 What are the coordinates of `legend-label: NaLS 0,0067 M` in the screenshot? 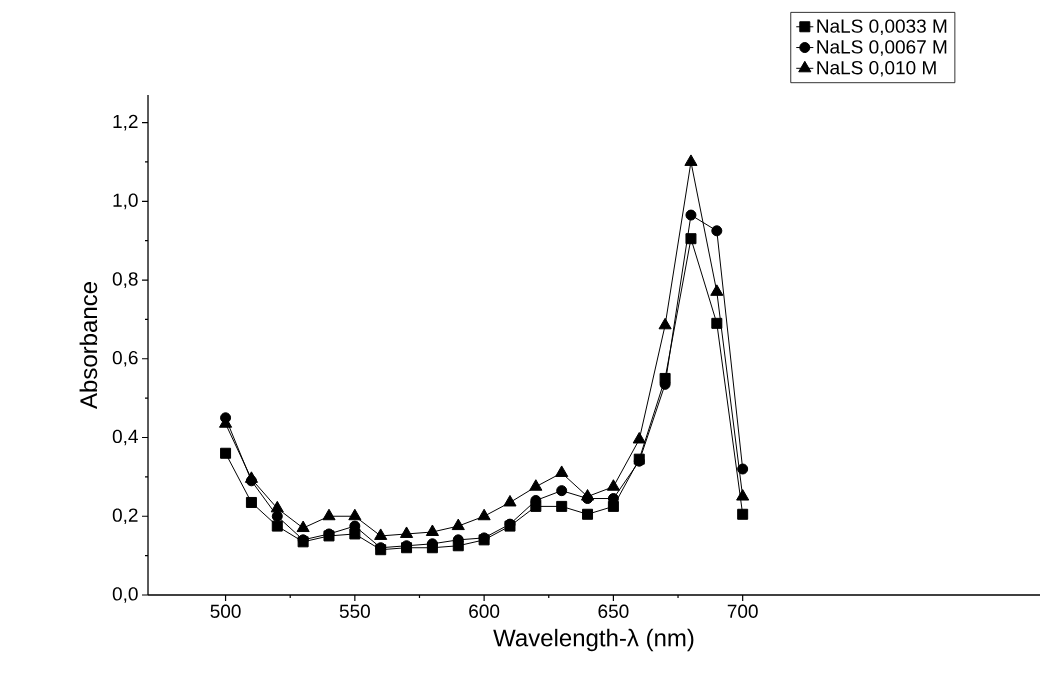 It's located at (882, 48).